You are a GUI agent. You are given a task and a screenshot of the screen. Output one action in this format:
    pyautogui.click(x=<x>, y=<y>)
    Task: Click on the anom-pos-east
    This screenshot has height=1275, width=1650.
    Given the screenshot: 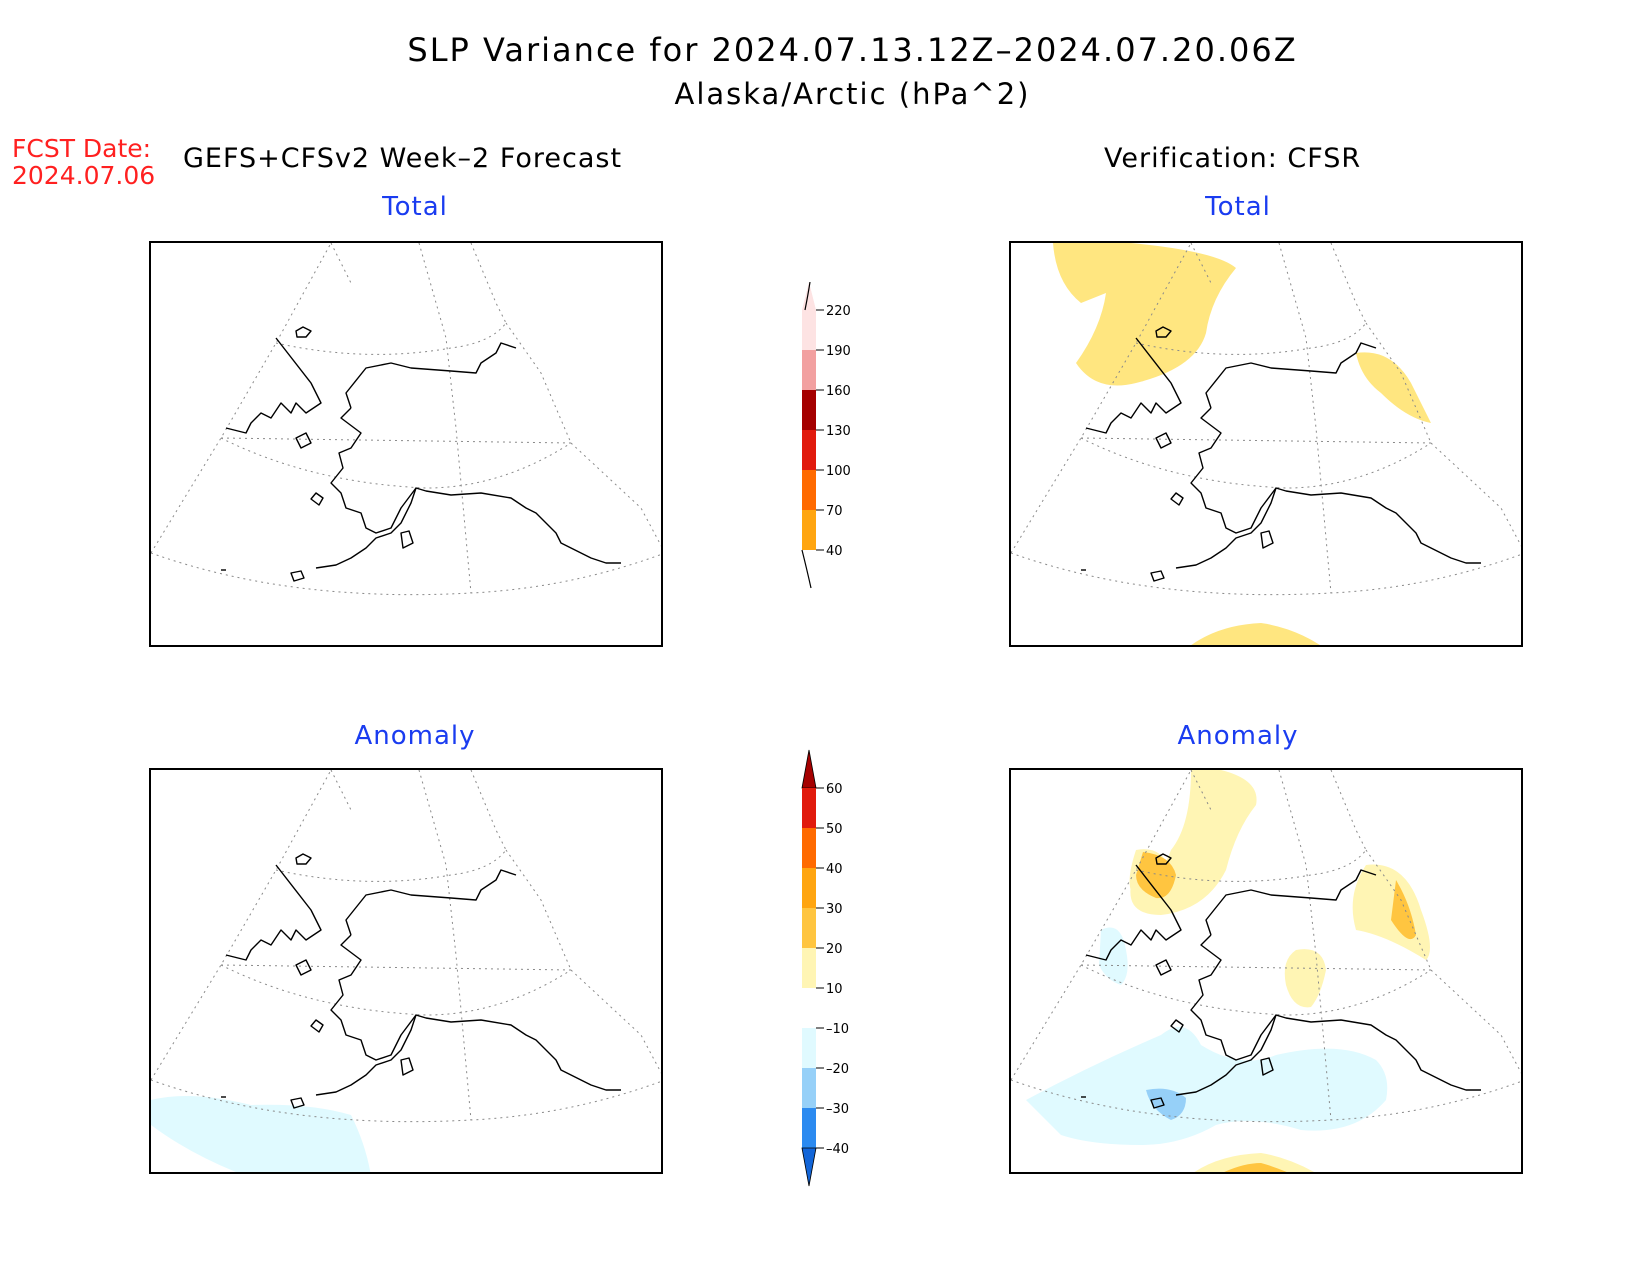 What is the action you would take?
    pyautogui.click(x=1391, y=912)
    